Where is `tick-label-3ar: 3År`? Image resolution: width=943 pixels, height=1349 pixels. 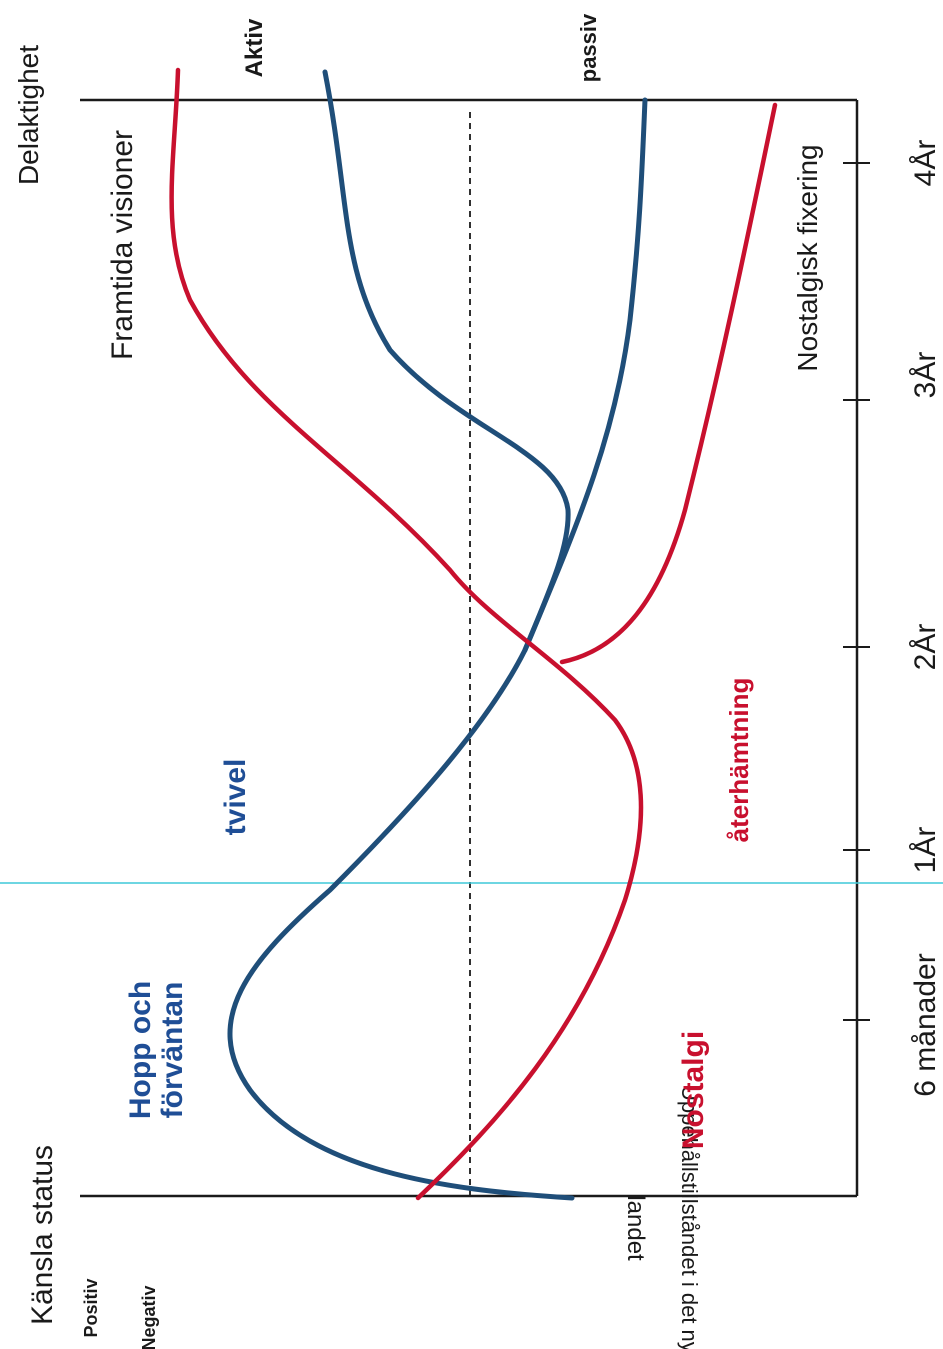
tick-label-3ar: 3År is located at coordinates (925, 375).